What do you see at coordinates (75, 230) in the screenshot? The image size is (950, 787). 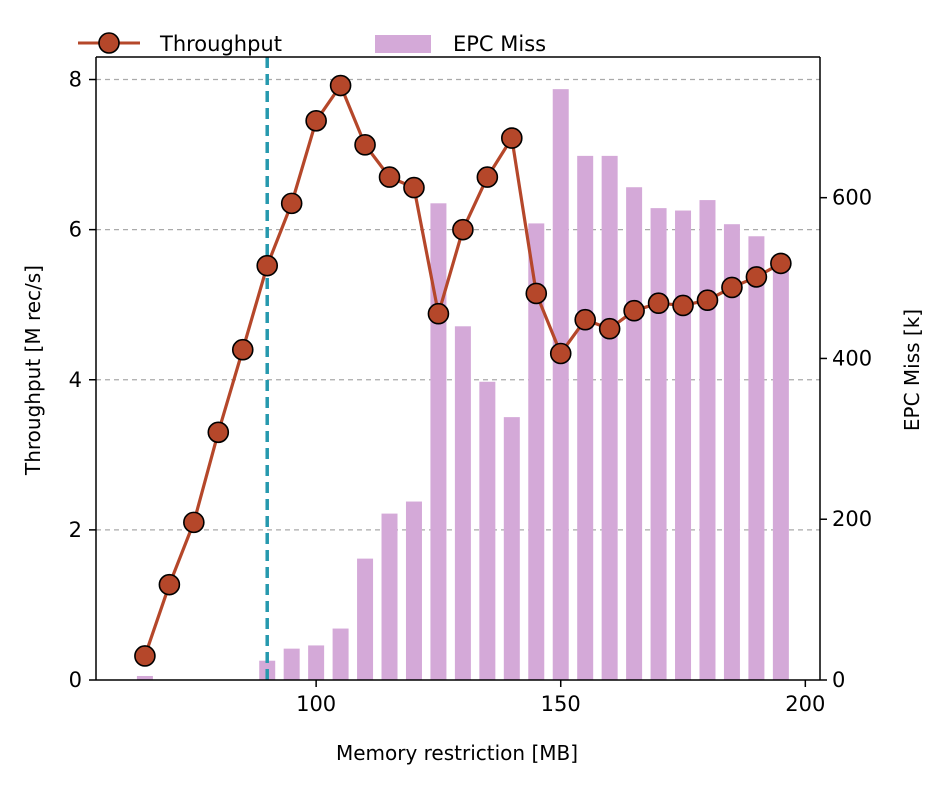 I see `y-tick-label-left: 6` at bounding box center [75, 230].